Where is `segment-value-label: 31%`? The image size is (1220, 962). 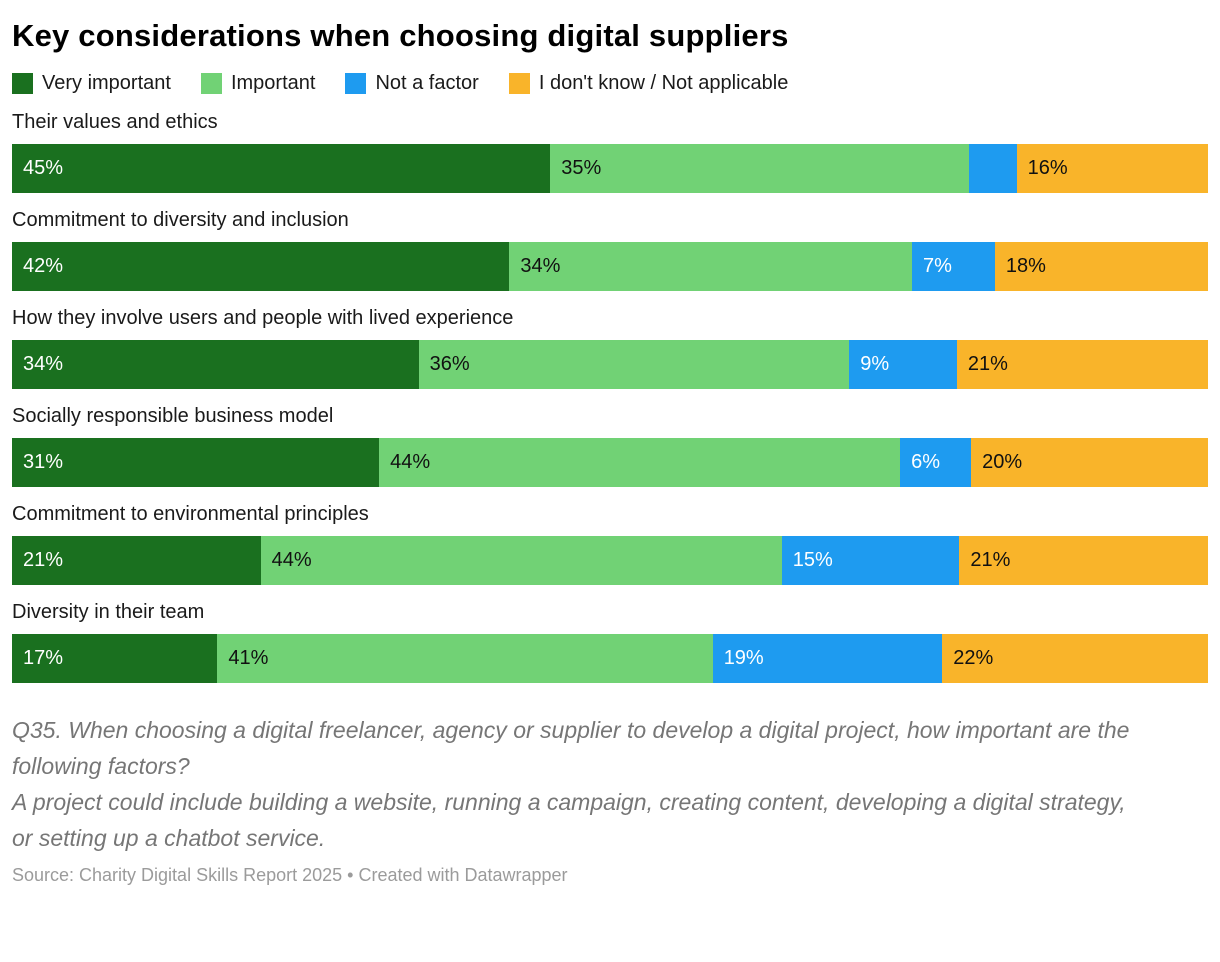
segment-value-label: 31% is located at coordinates (43, 462).